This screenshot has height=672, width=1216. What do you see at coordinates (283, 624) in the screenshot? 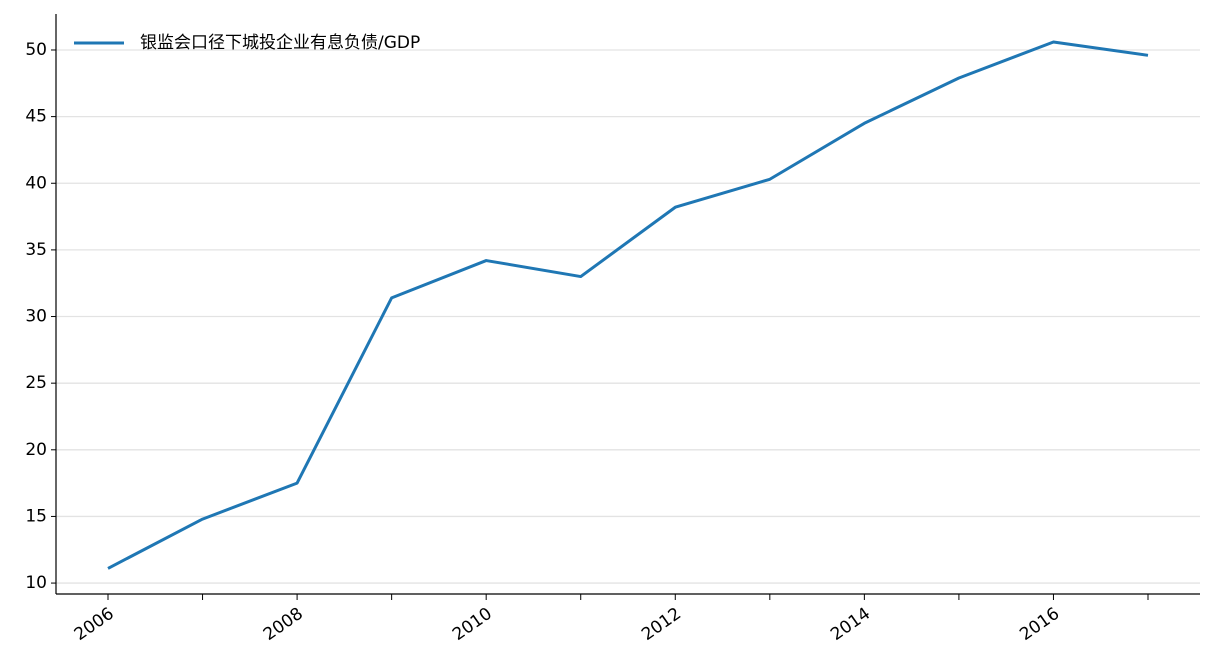
I see `x-tick-label: 2008` at bounding box center [283, 624].